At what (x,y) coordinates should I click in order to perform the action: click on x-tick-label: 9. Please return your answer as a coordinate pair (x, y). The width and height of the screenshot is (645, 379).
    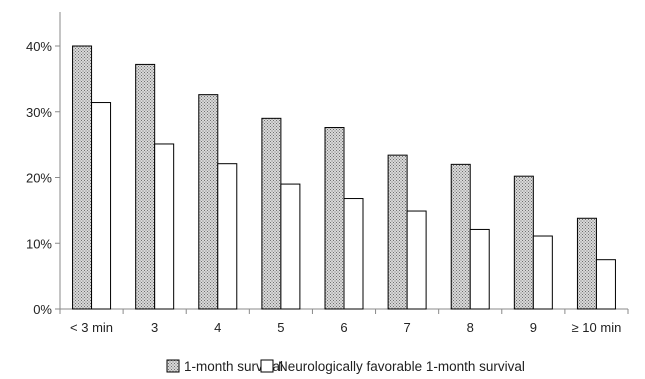
    Looking at the image, I should click on (533, 327).